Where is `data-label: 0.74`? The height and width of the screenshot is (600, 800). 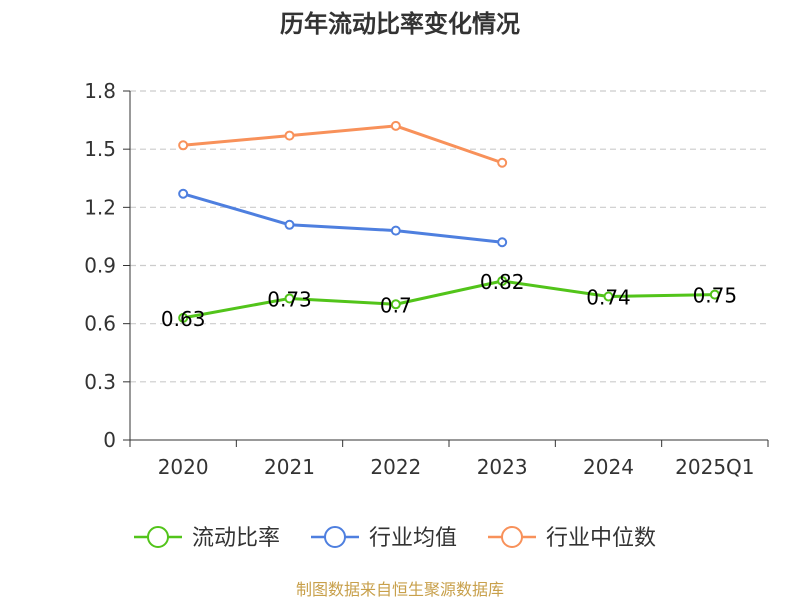 data-label: 0.74 is located at coordinates (608, 298).